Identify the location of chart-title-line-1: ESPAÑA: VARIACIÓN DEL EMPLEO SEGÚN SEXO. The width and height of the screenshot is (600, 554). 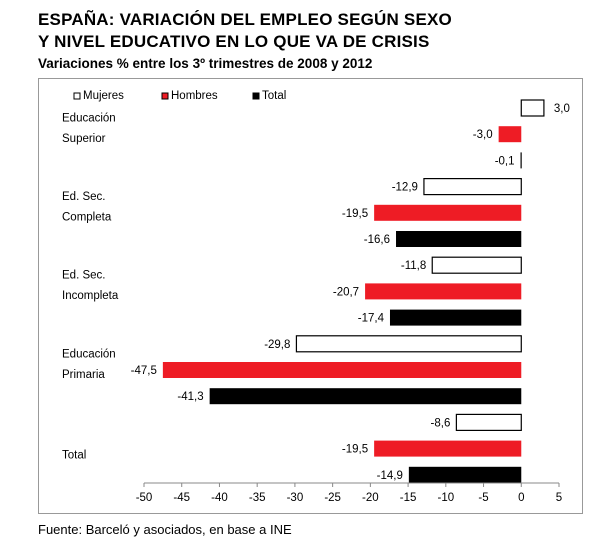
(245, 19).